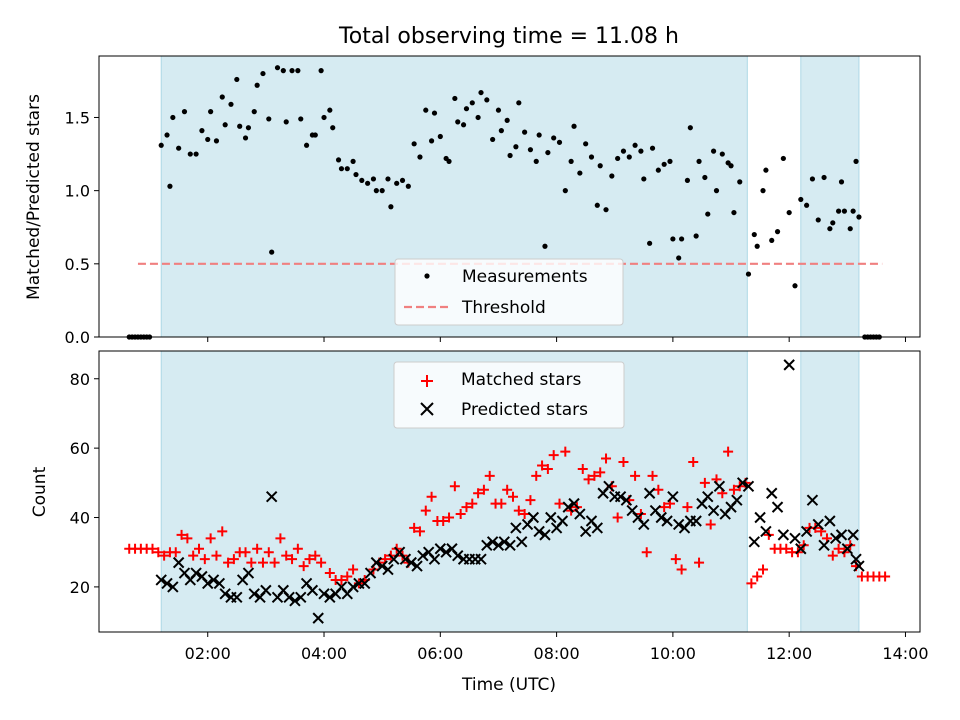 Image resolution: width=960 pixels, height=720 pixels. What do you see at coordinates (830, 196) in the screenshot?
I see `observing-window` at bounding box center [830, 196].